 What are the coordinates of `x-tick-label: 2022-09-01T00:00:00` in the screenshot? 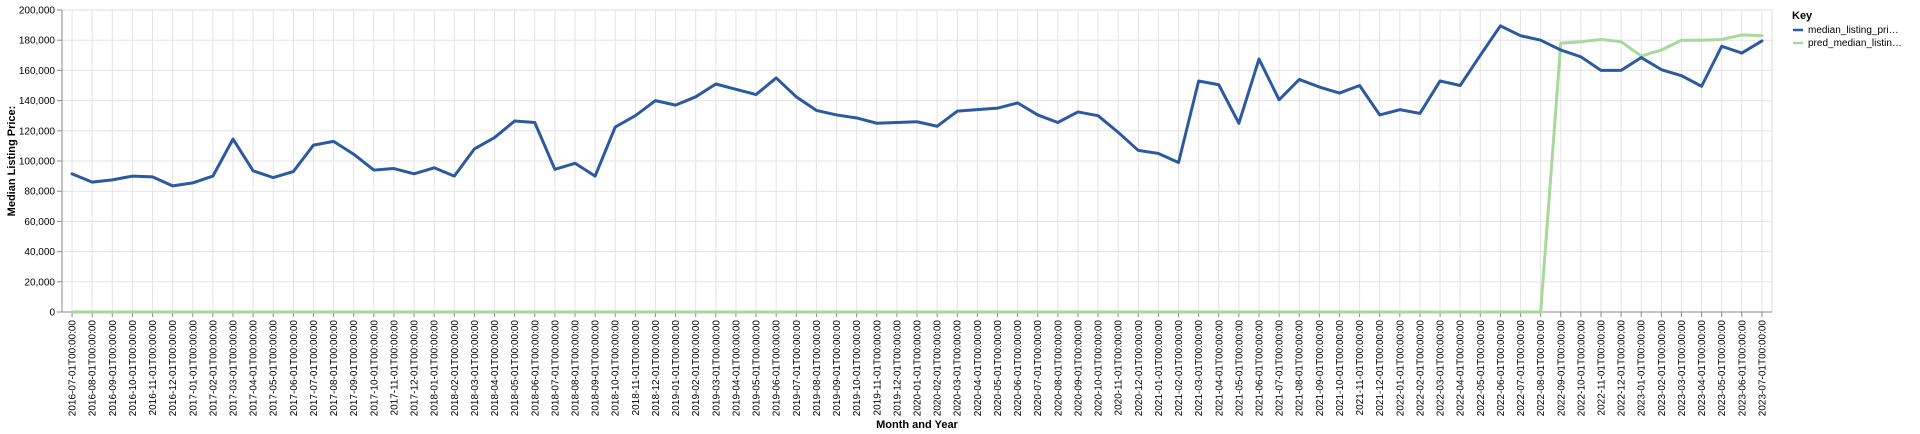 It's located at (1561, 368).